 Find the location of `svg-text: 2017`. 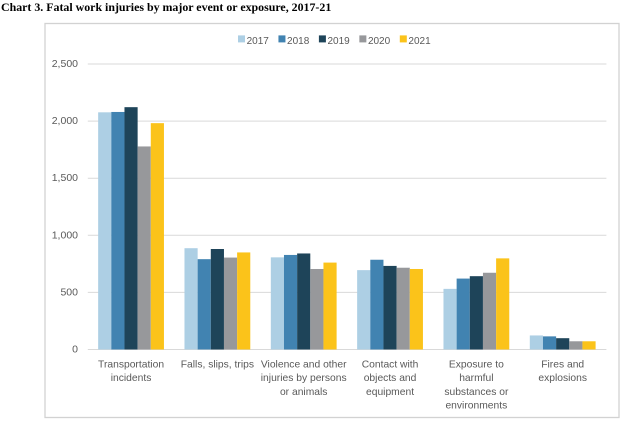

svg-text: 2017 is located at coordinates (258, 41).